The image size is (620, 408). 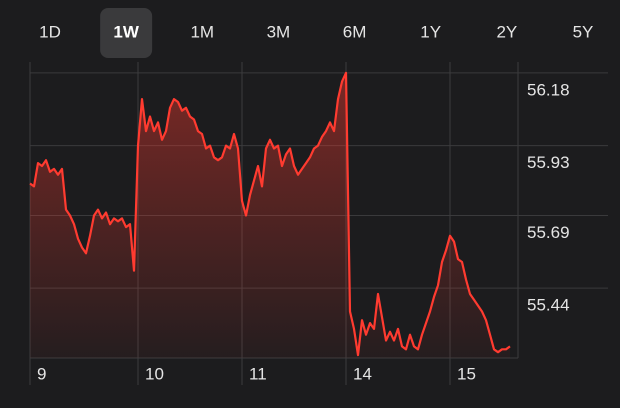 I want to click on range-tab: 6M, so click(x=355, y=31).